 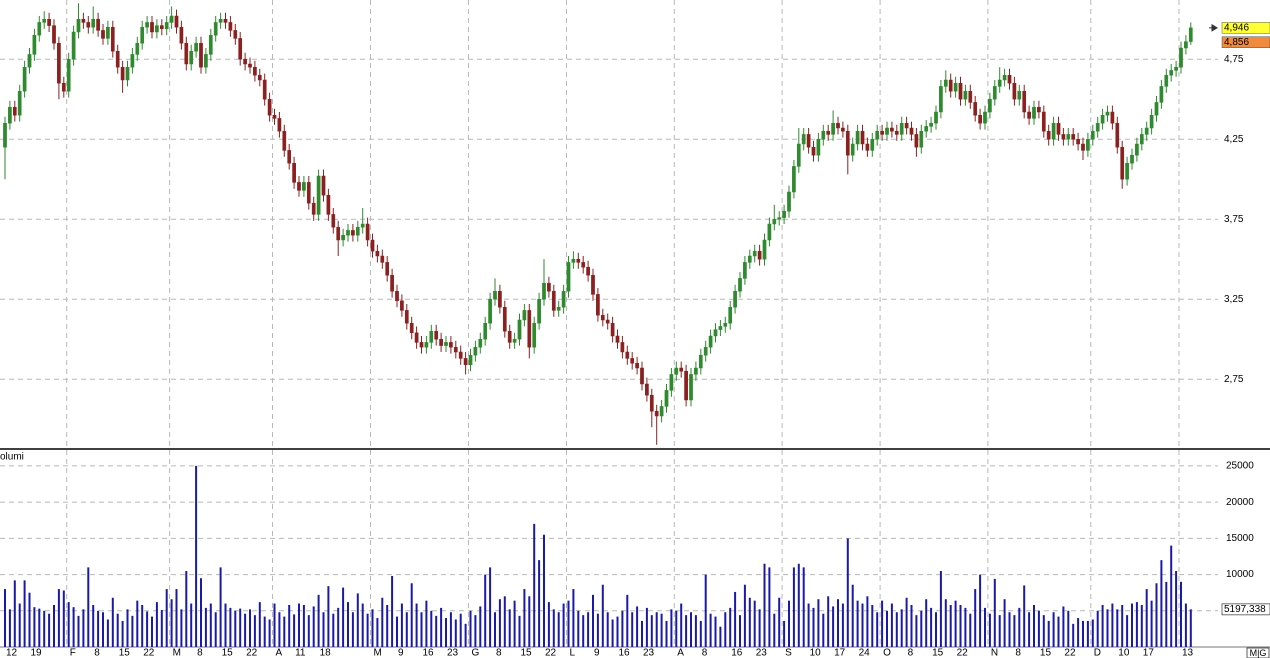 I want to click on x-tick-label: F, so click(x=73, y=653).